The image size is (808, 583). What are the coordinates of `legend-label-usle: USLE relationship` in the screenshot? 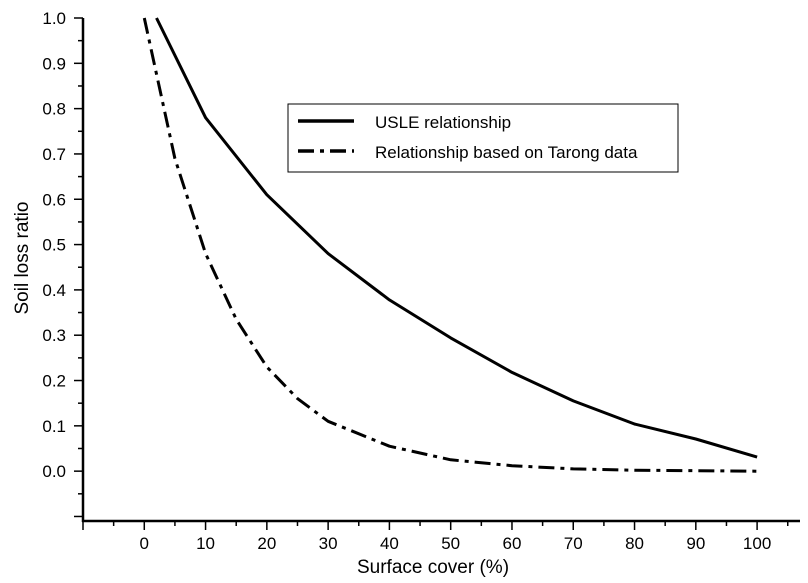 It's located at (443, 122).